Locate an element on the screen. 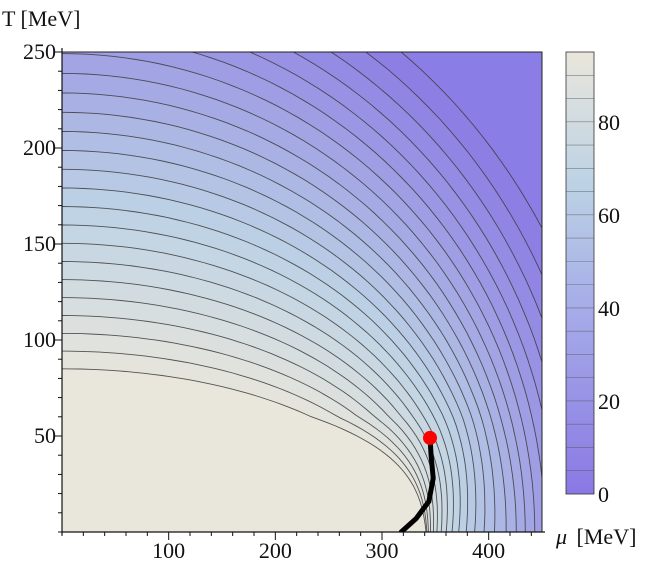 The height and width of the screenshot is (564, 670). colorbar-tick-label: 20 is located at coordinates (609, 401).